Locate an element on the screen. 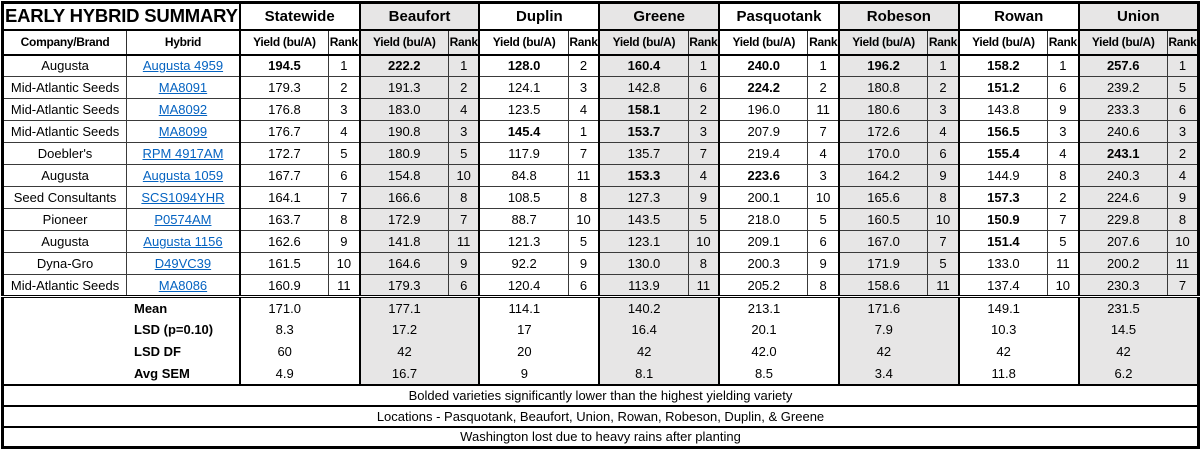  hybrid-cell: Augusta 1059 is located at coordinates (183, 175).